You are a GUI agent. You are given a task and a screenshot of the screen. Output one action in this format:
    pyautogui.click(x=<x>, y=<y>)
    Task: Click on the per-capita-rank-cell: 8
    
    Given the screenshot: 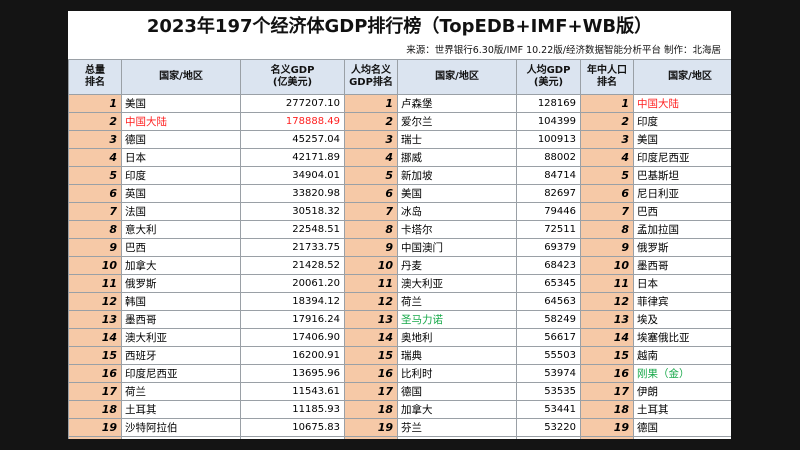 What is the action you would take?
    pyautogui.click(x=371, y=229)
    